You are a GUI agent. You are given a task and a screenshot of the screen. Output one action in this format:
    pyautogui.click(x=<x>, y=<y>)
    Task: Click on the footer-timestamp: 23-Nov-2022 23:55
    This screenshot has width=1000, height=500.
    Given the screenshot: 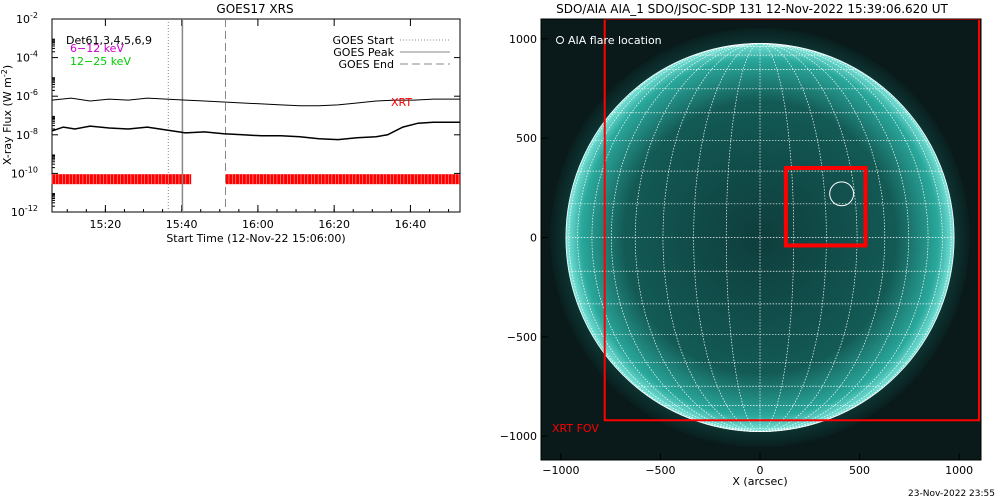 What is the action you would take?
    pyautogui.click(x=951, y=494)
    